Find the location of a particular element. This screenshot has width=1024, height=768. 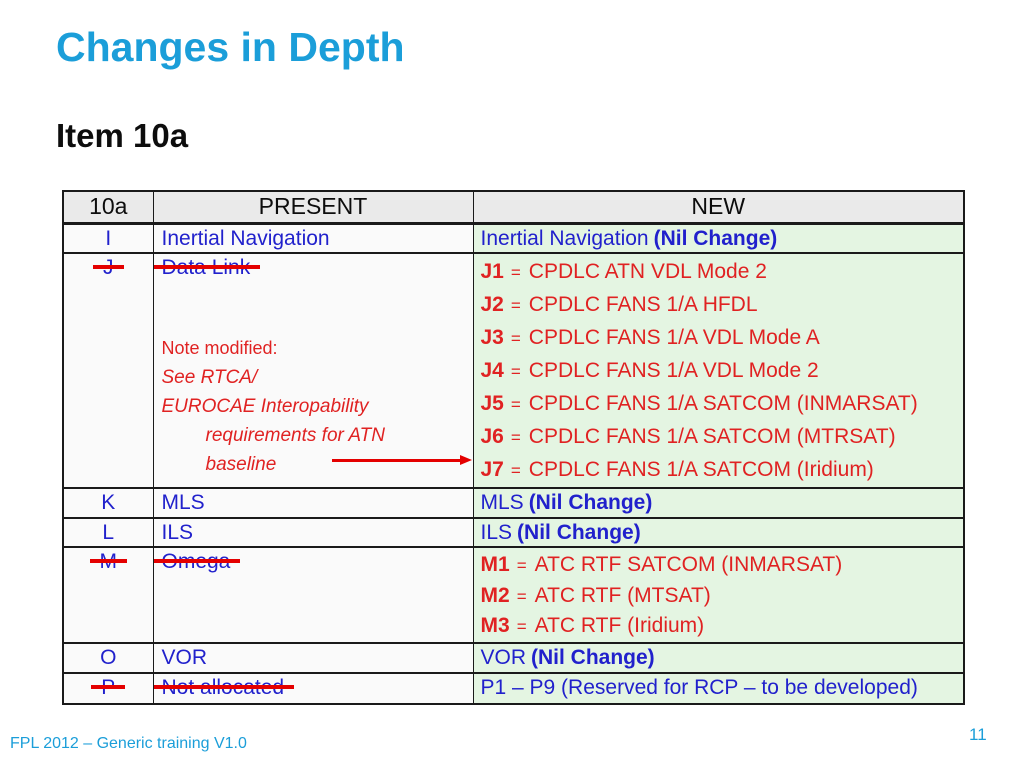

table-header-row: 10a PRESENT NEW is located at coordinates (513, 207).